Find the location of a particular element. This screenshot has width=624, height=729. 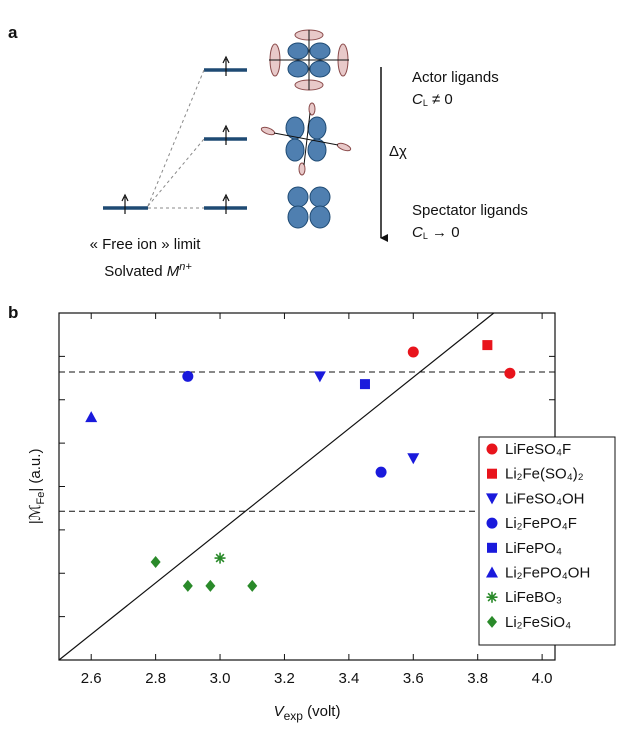

actor-label: Actor ligands is located at coordinates (455, 77).